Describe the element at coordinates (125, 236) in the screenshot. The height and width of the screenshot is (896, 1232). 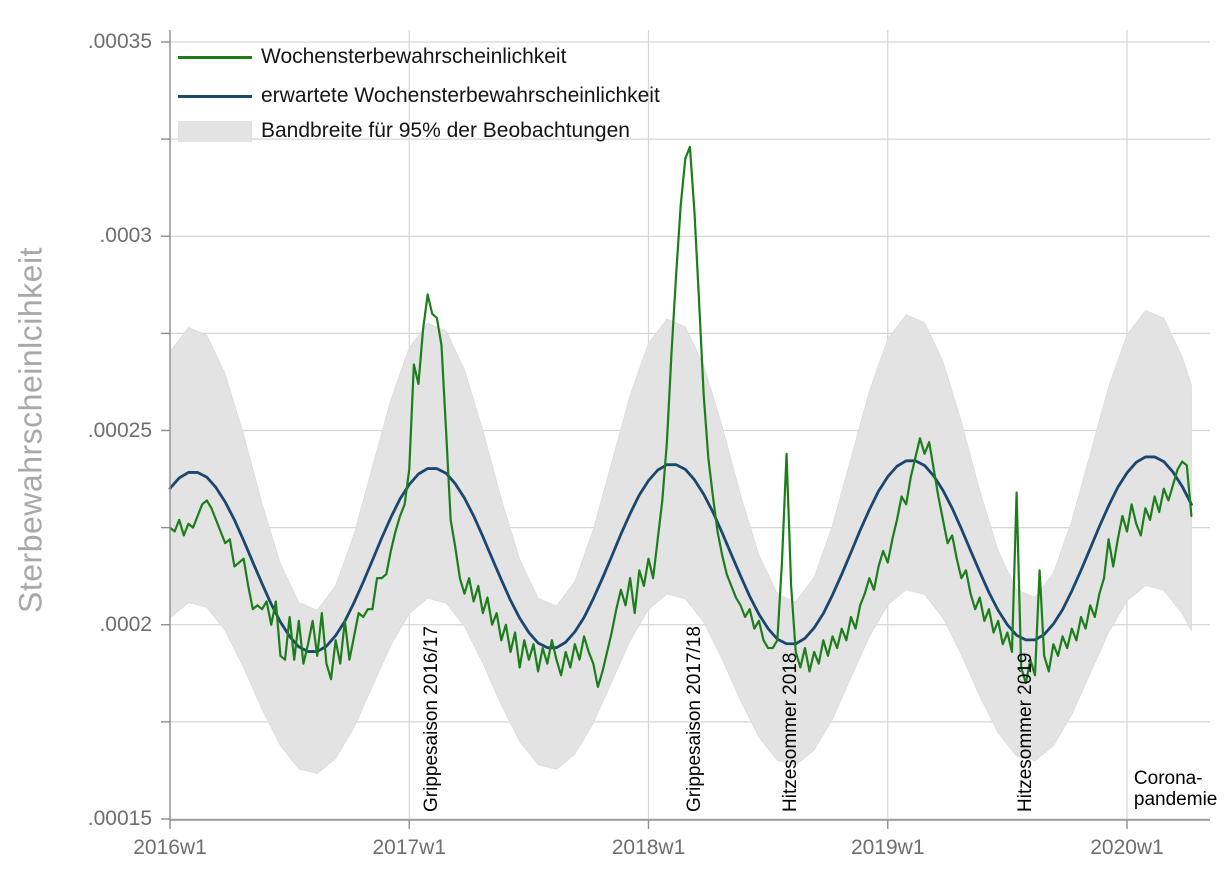
I see `y-tick-label: .0003` at that location.